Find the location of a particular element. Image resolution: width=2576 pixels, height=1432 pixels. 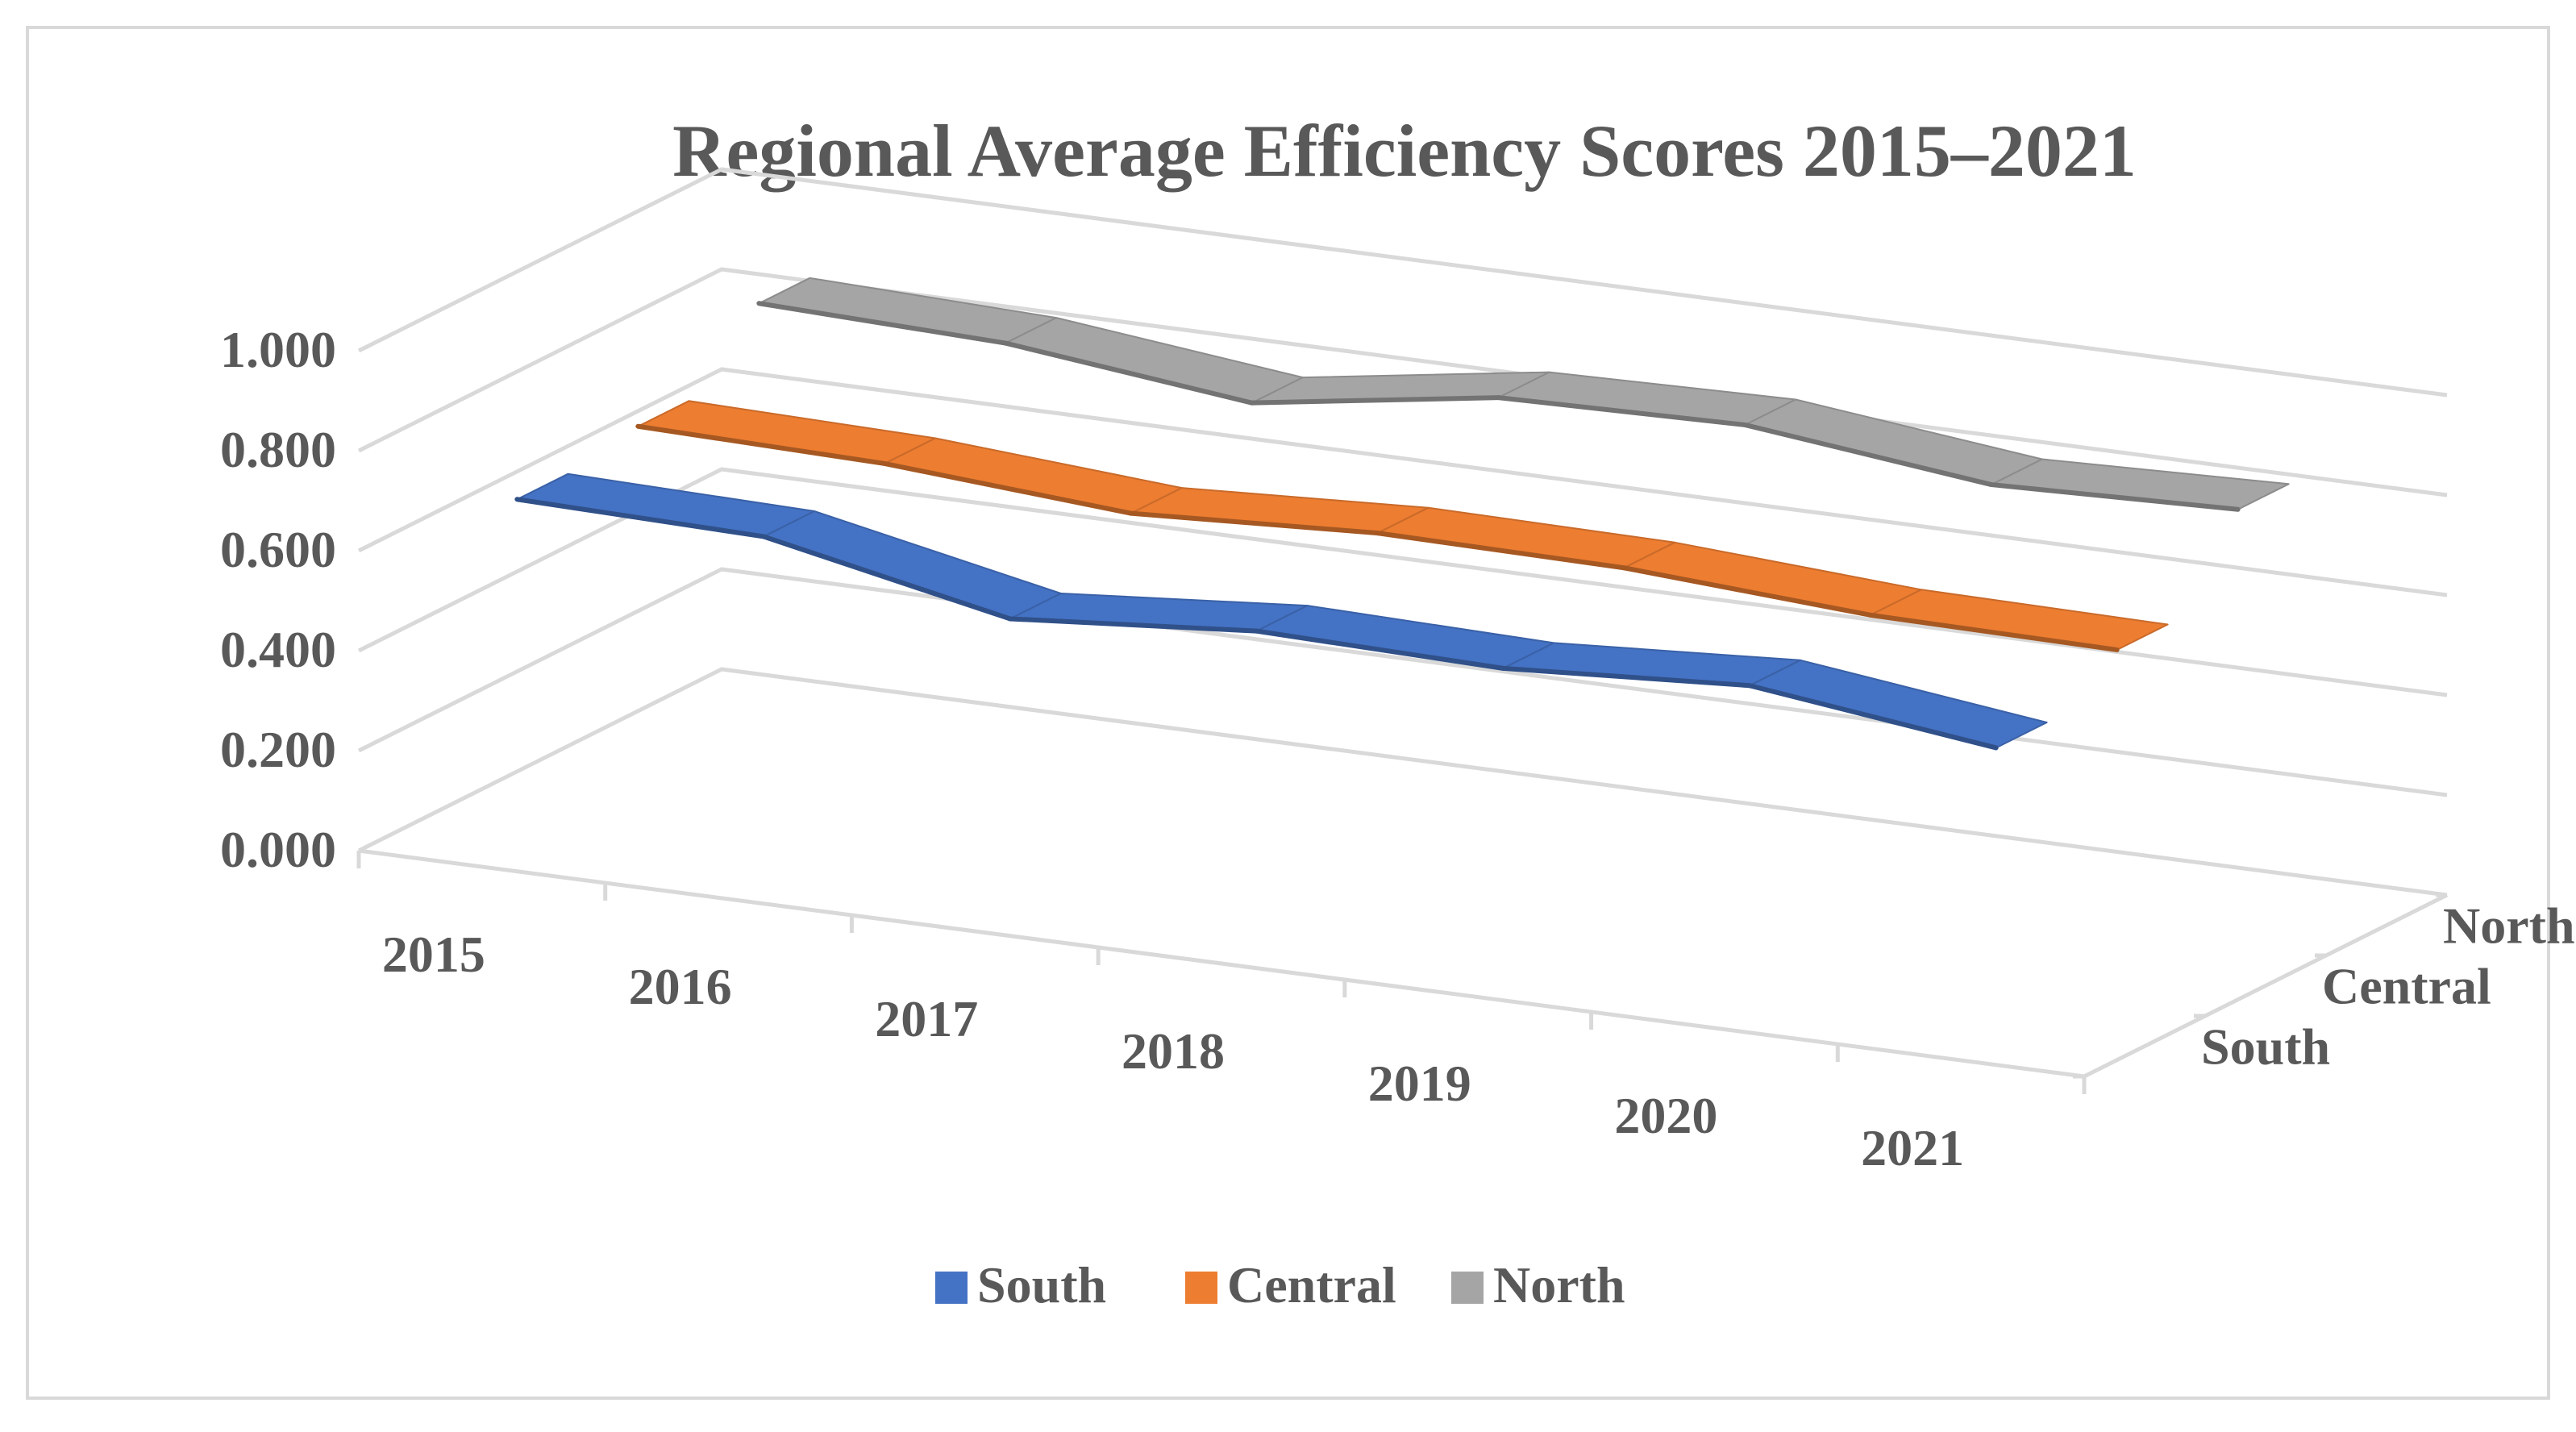

series-central-ribbon is located at coordinates (1402, 526).